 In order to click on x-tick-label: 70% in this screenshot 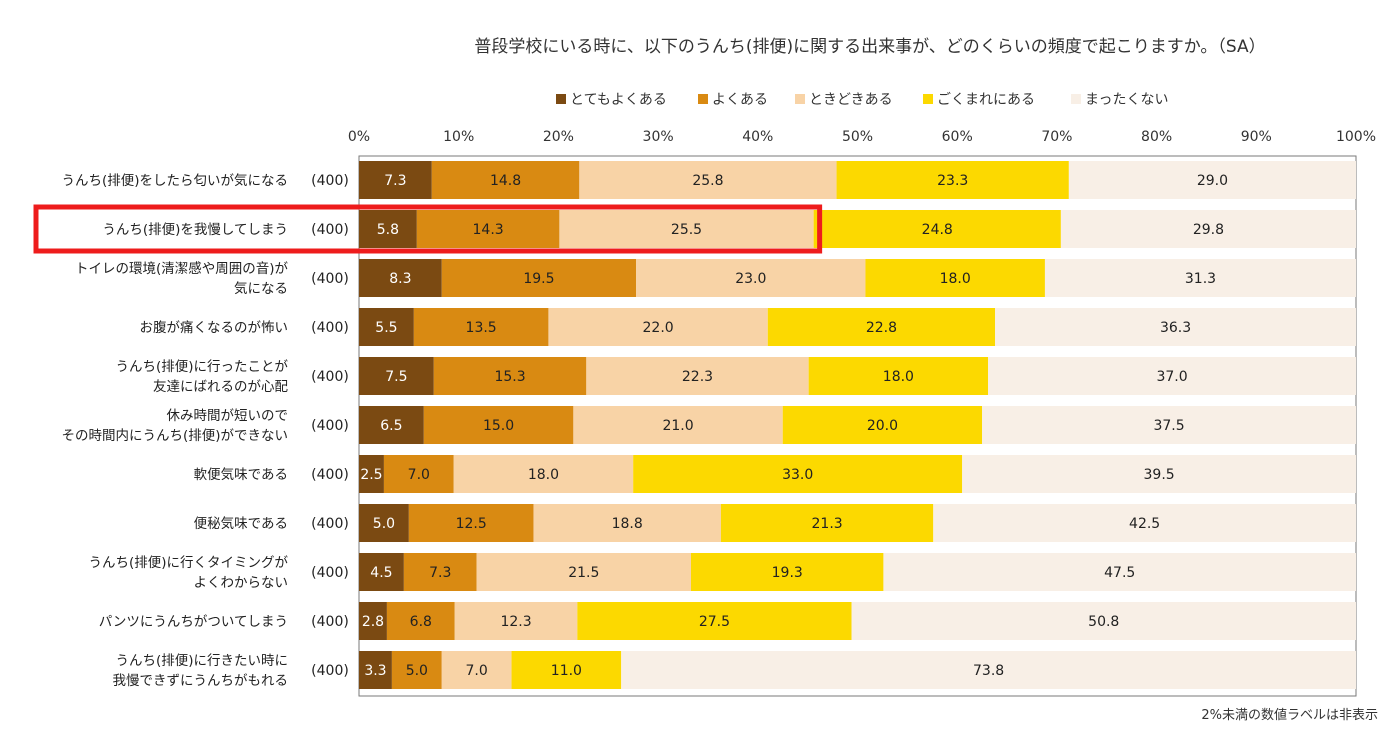, I will do `click(1056, 137)`.